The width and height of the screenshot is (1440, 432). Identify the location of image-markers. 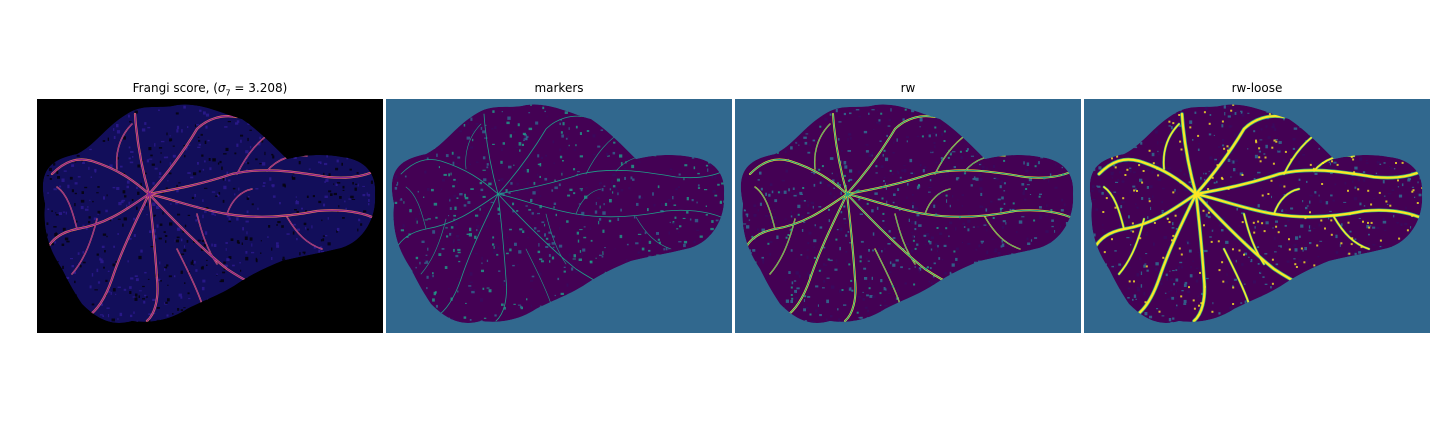
(559, 216).